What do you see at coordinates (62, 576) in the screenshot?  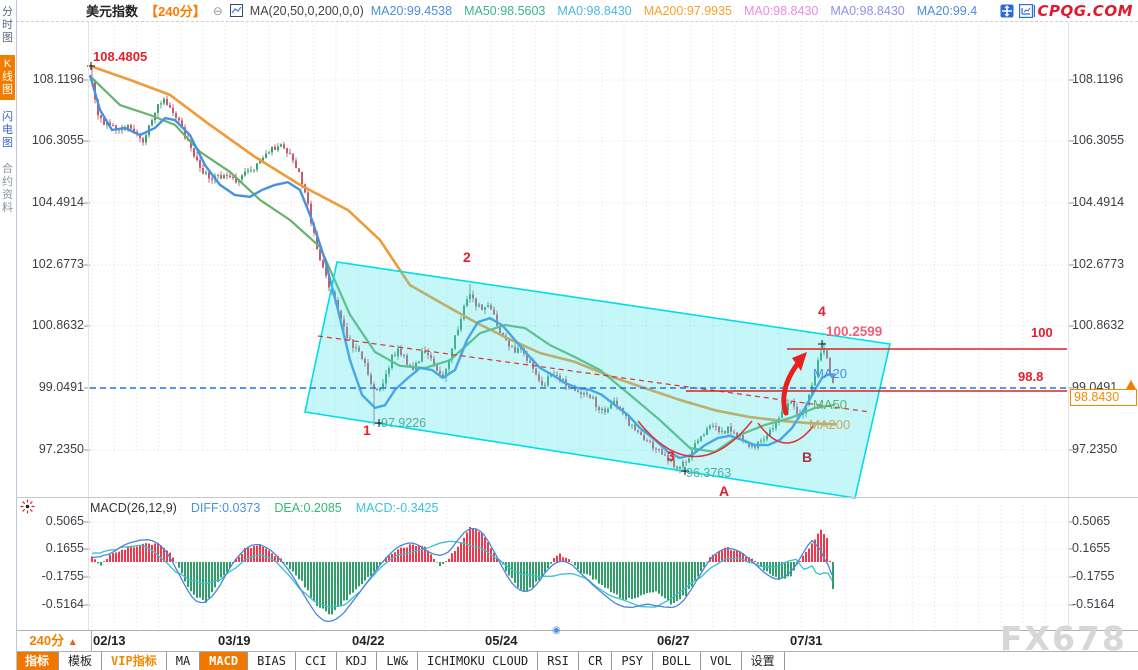 I see `macd-axis-label-left: -0.1755` at bounding box center [62, 576].